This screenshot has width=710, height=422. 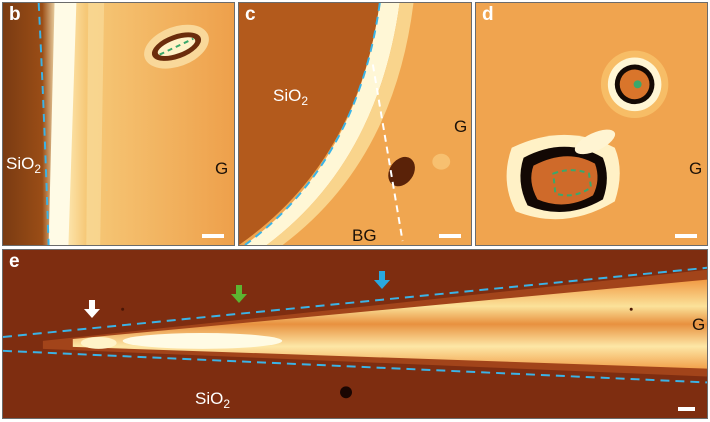 I want to click on material-label-bg: BG, so click(x=364, y=235).